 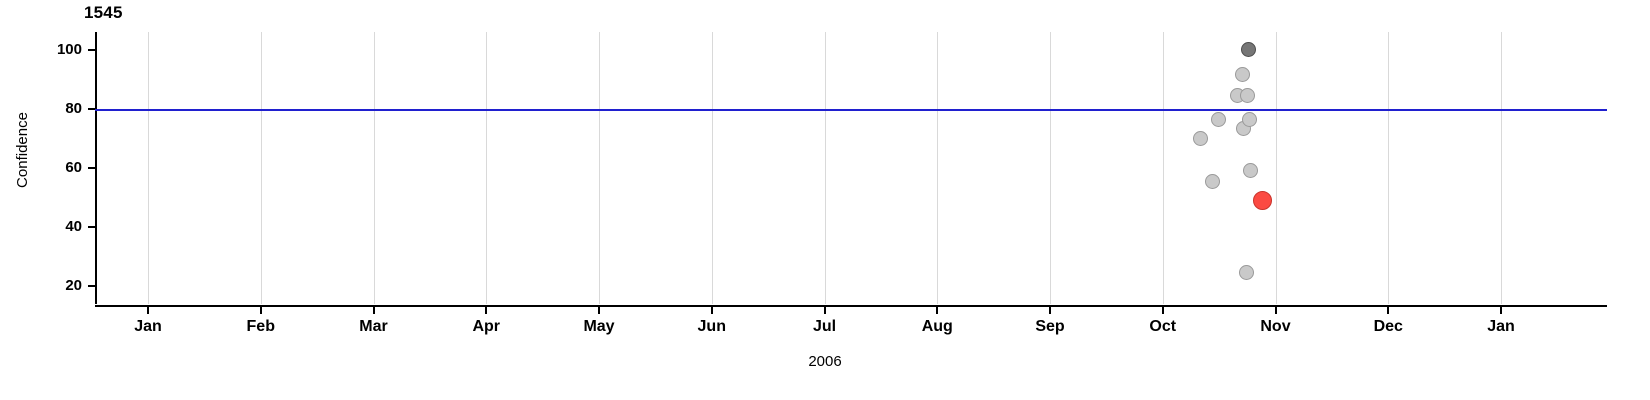 I want to click on page-title: 1545, so click(x=103, y=12).